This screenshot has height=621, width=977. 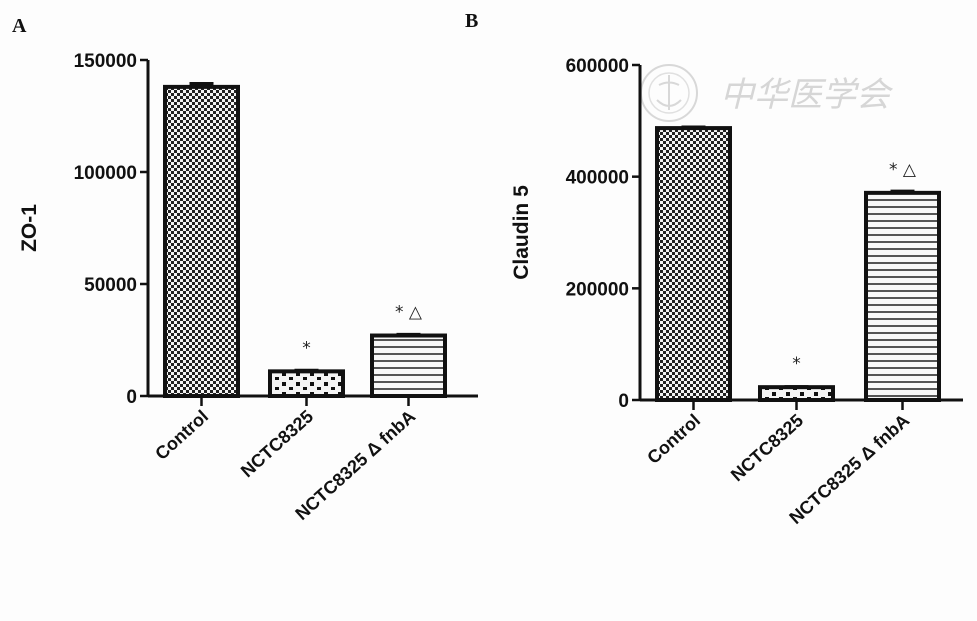 What do you see at coordinates (29, 228) in the screenshot?
I see `y-axis-label: ZO-1` at bounding box center [29, 228].